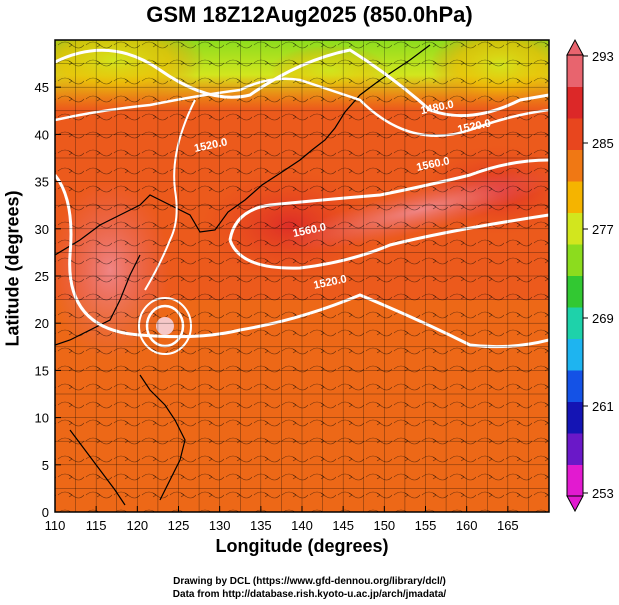  What do you see at coordinates (42, 182) in the screenshot?
I see `y-tick-label: 35` at bounding box center [42, 182].